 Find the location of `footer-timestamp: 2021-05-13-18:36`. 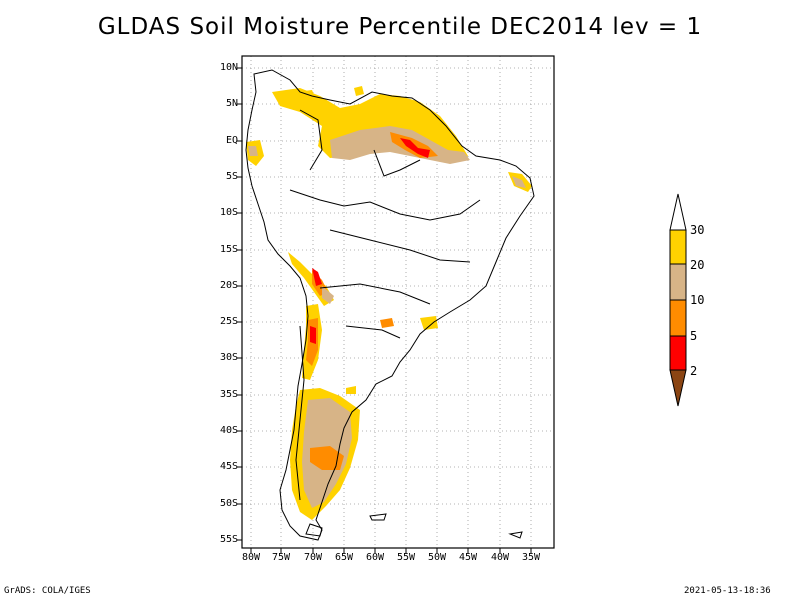

footer-timestamp: 2021-05-13-18:36 is located at coordinates (727, 591).